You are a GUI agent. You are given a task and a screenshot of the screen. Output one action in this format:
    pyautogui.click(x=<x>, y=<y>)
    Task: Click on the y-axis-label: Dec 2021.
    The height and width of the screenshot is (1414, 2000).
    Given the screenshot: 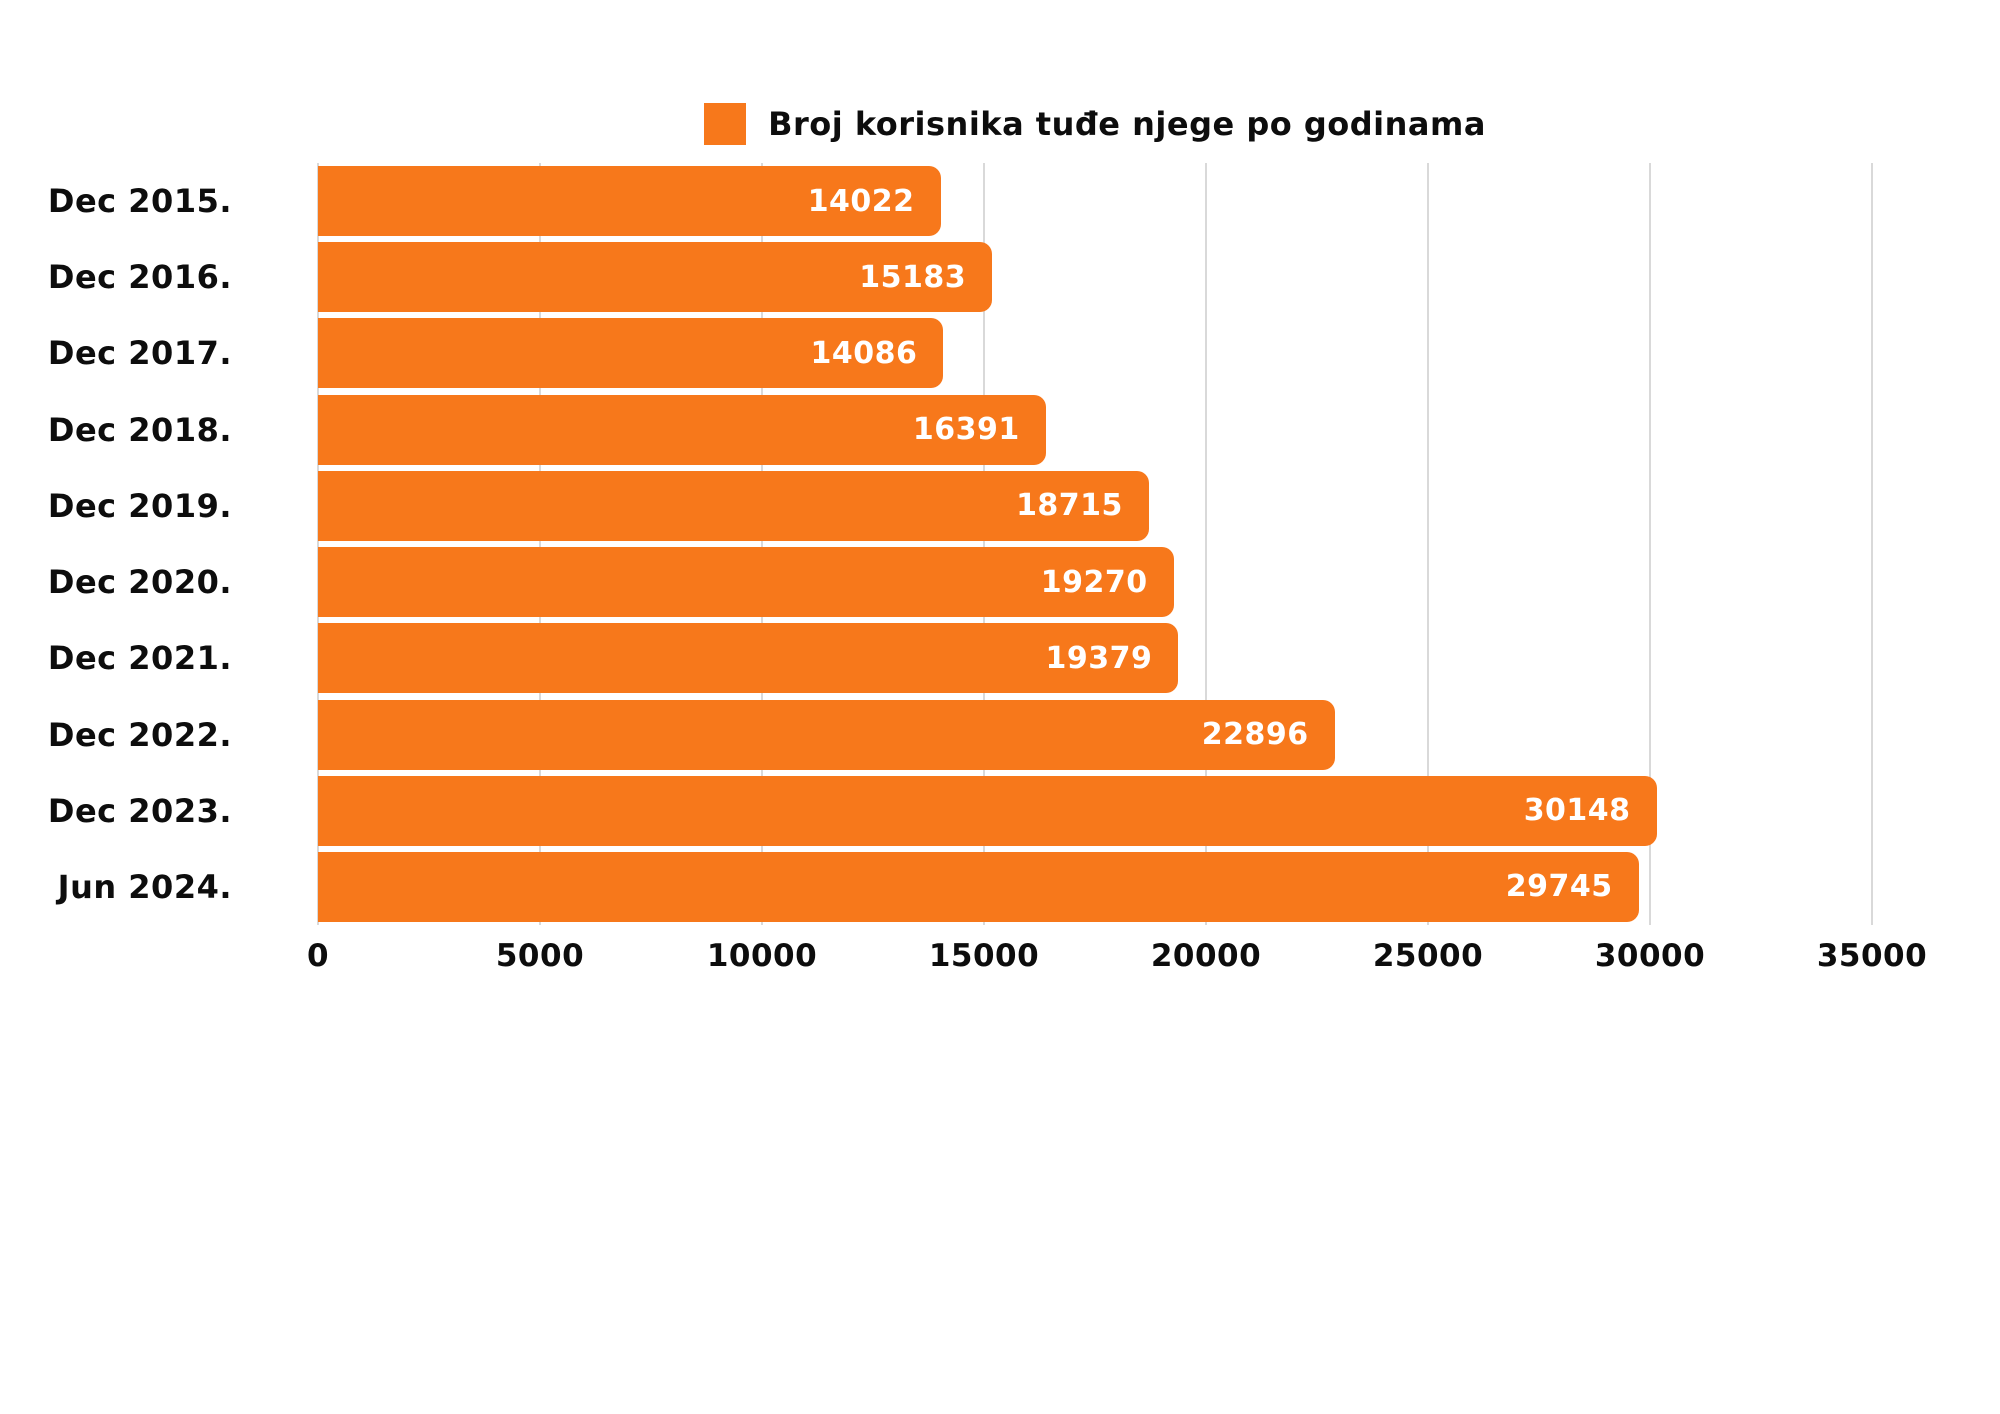 What is the action you would take?
    pyautogui.click(x=139, y=658)
    